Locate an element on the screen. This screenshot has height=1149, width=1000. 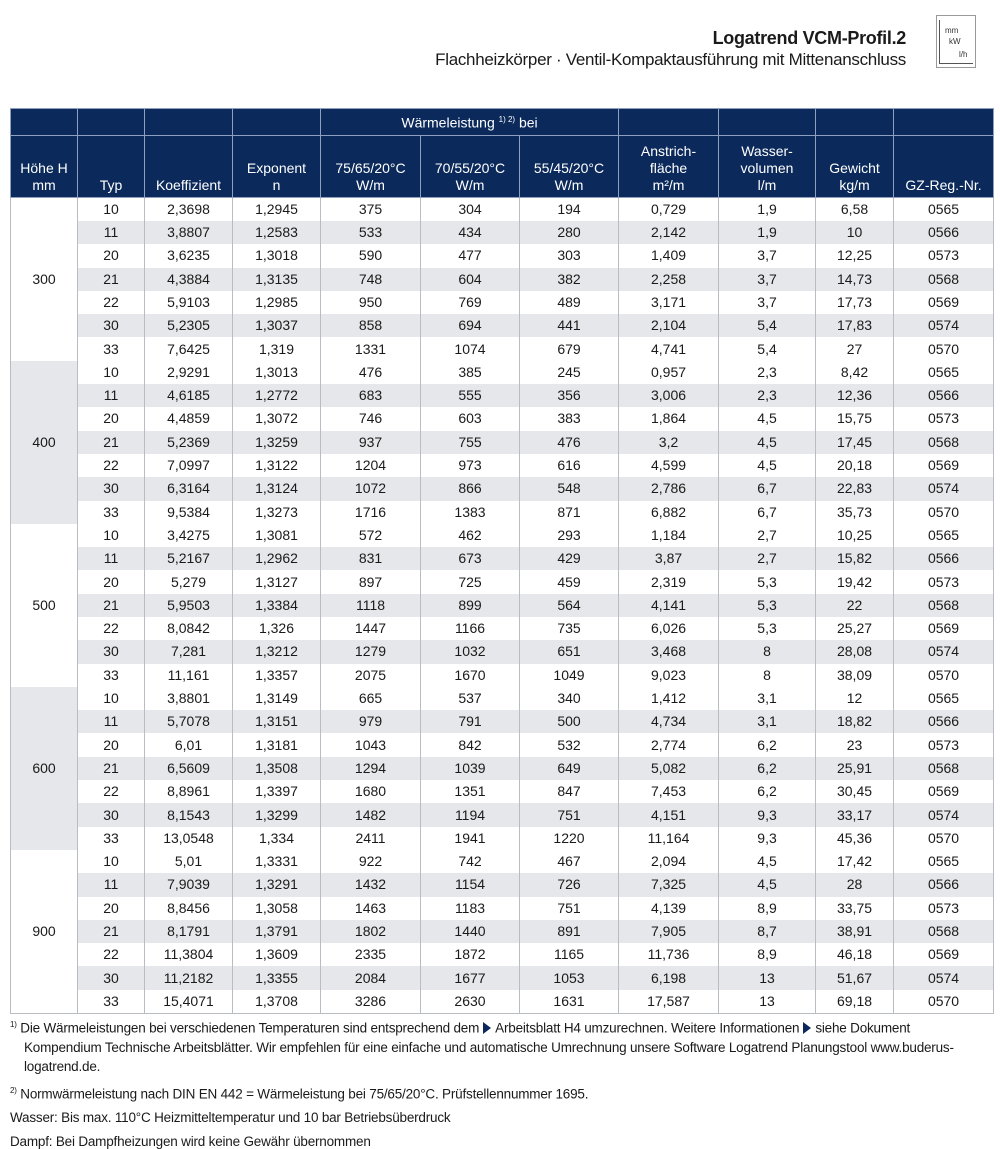
table-cell: 0570 is located at coordinates (944, 675).